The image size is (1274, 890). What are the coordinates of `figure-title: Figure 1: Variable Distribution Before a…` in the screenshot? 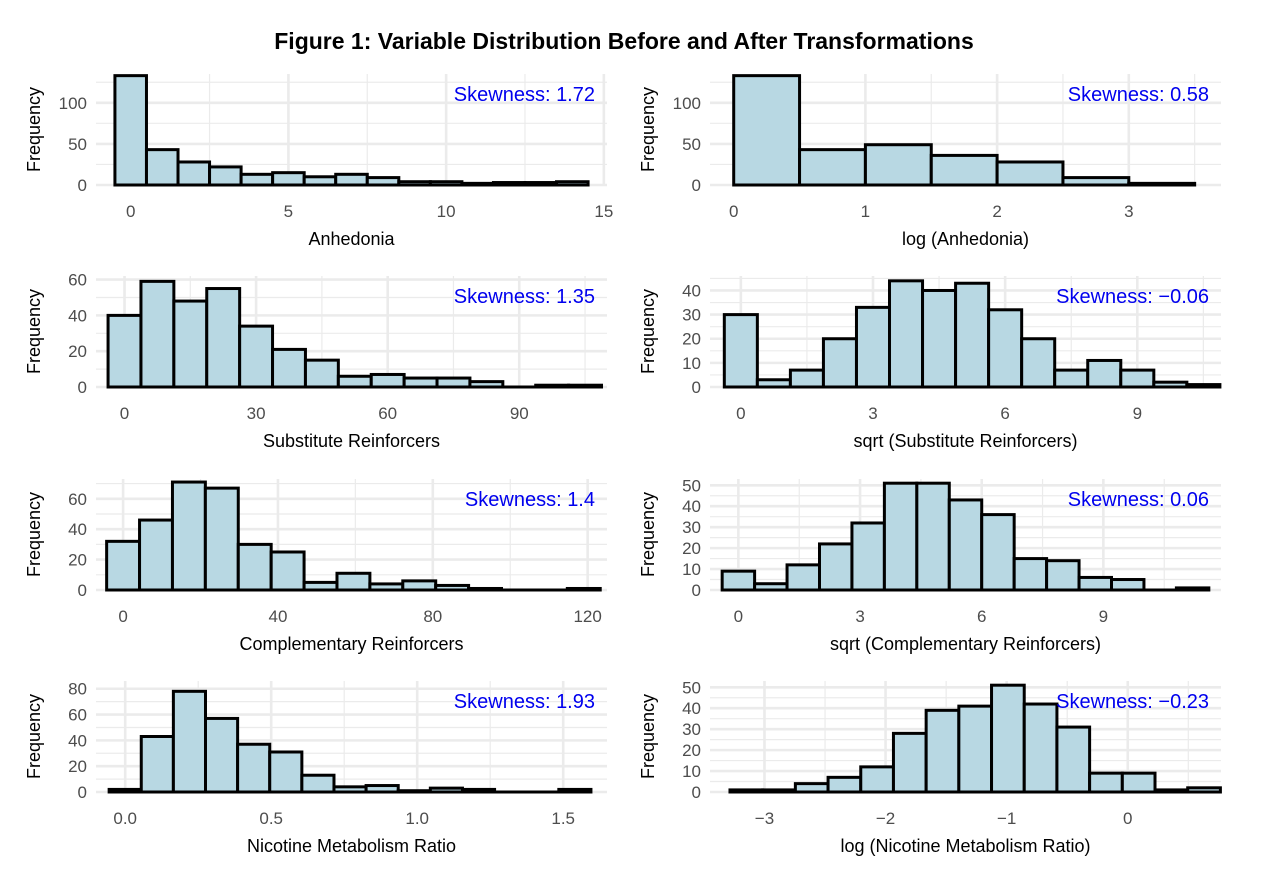 It's located at (624, 41).